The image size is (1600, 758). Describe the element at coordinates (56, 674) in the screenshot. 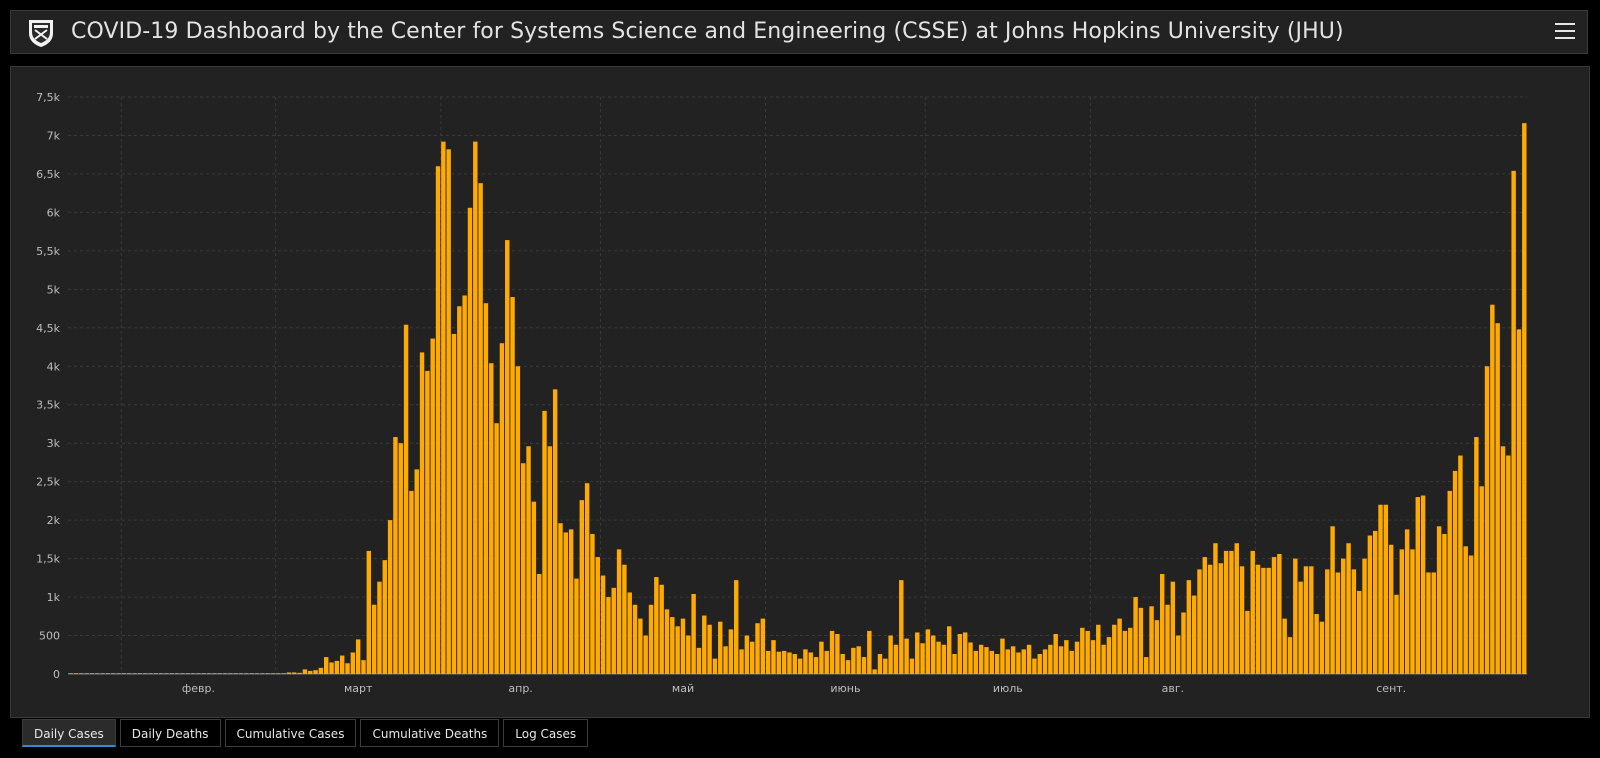

I see `y-tick-label: 0` at that location.